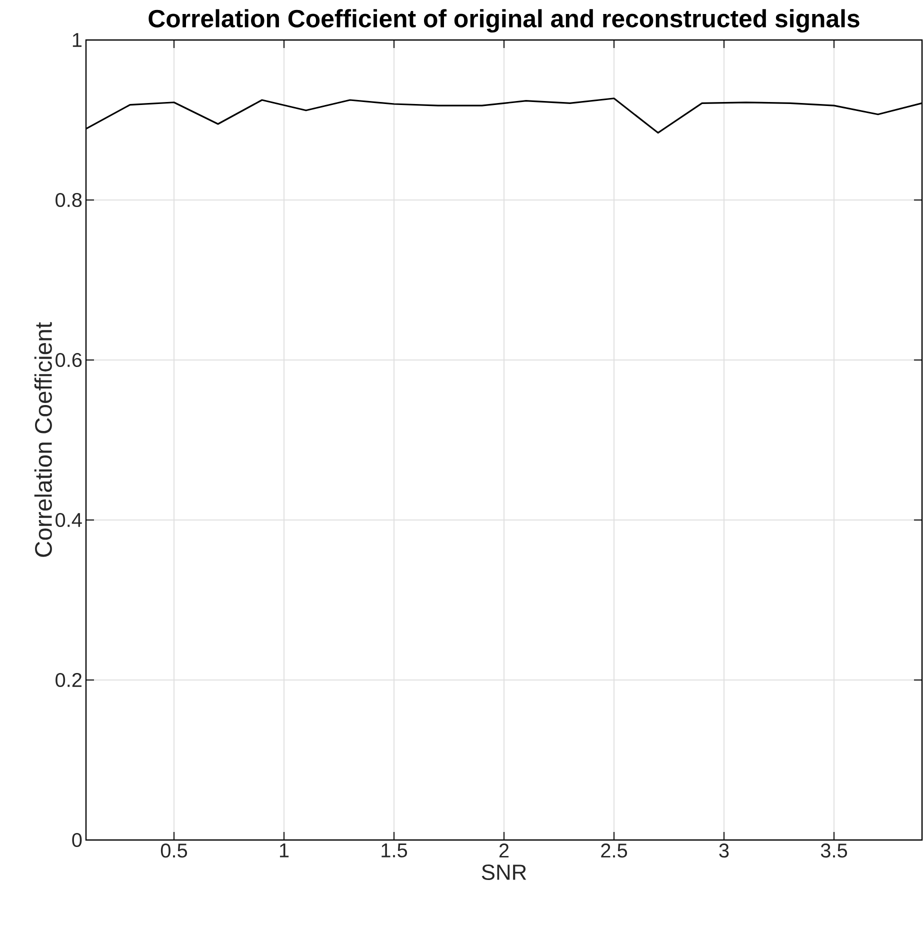  Describe the element at coordinates (43, 439) in the screenshot. I see `y-axis-title: Correlation Coefficient` at that location.